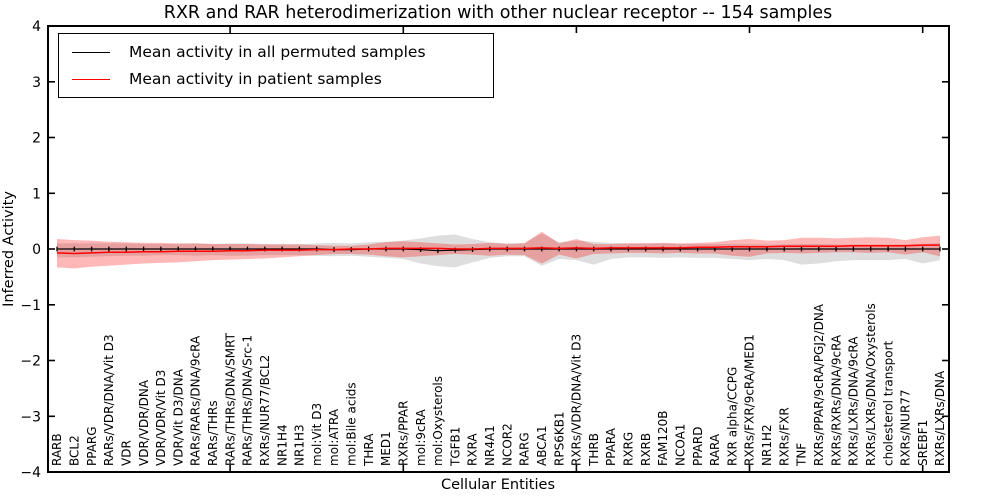 The width and height of the screenshot is (1000, 500). Describe the element at coordinates (144, 422) in the screenshot. I see `x-category-label: VDR/VDR/DNA` at that location.